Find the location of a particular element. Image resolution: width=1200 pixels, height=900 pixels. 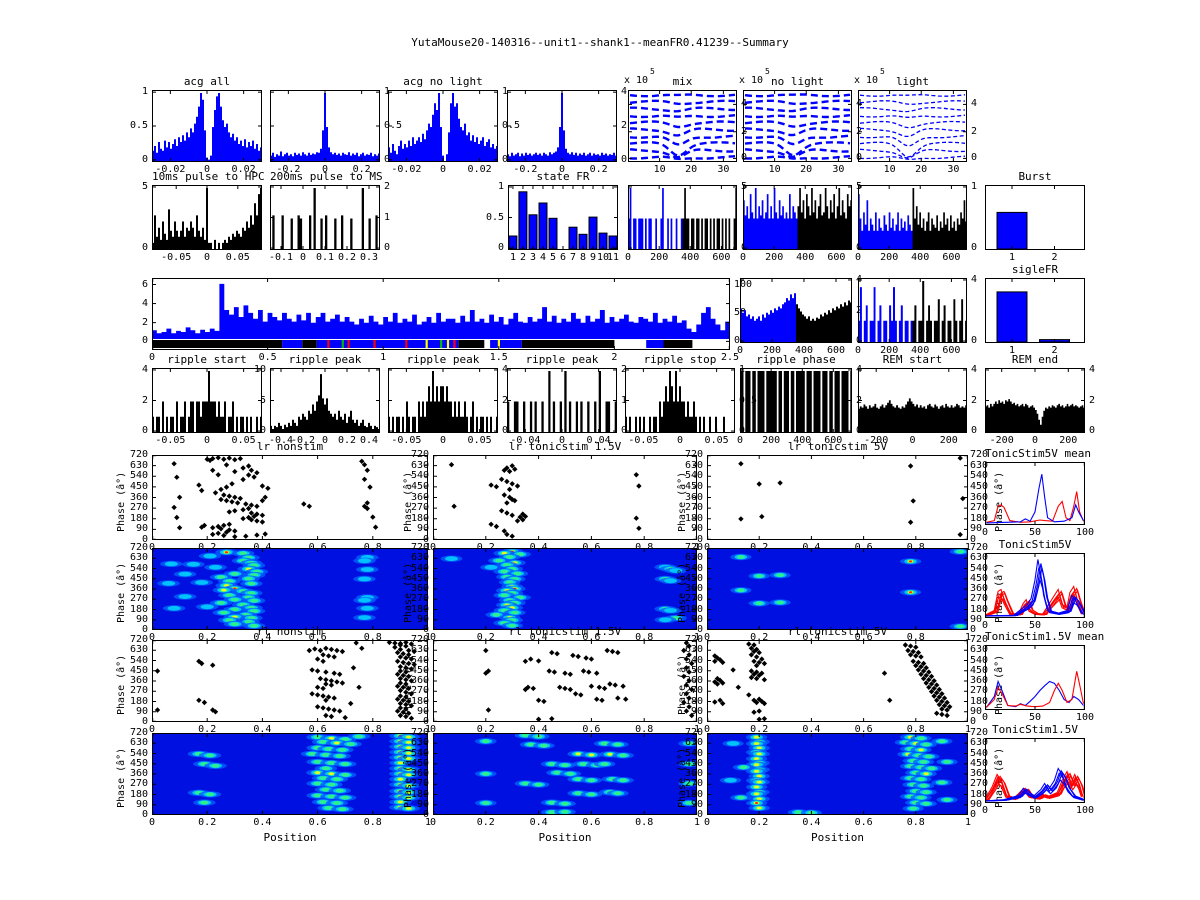

raster-lr-tonicstim-5v-ytick-right: 270 is located at coordinates (979, 508).